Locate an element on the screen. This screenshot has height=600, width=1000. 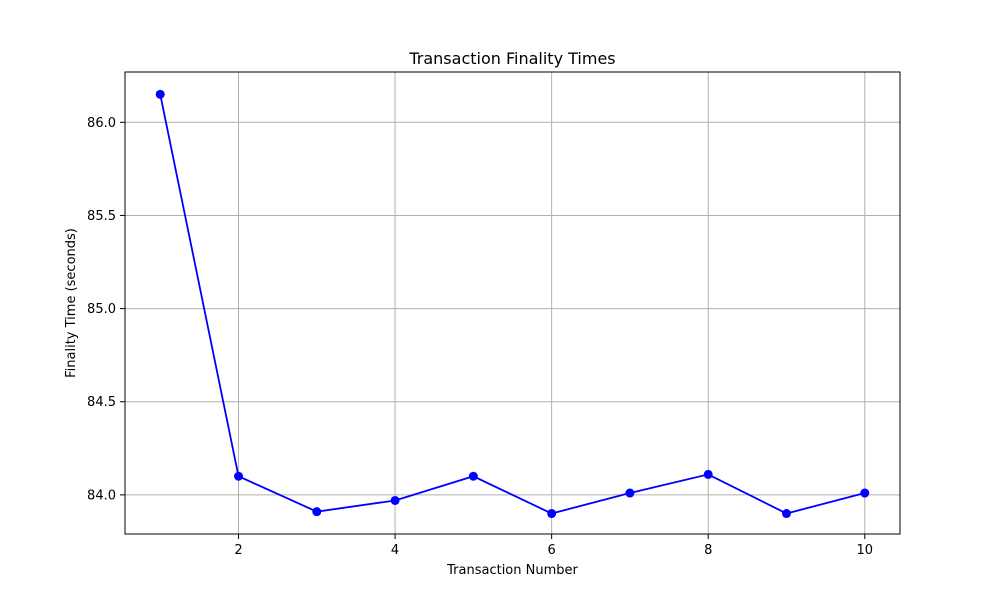
x-tick-label: 10 is located at coordinates (864, 550).